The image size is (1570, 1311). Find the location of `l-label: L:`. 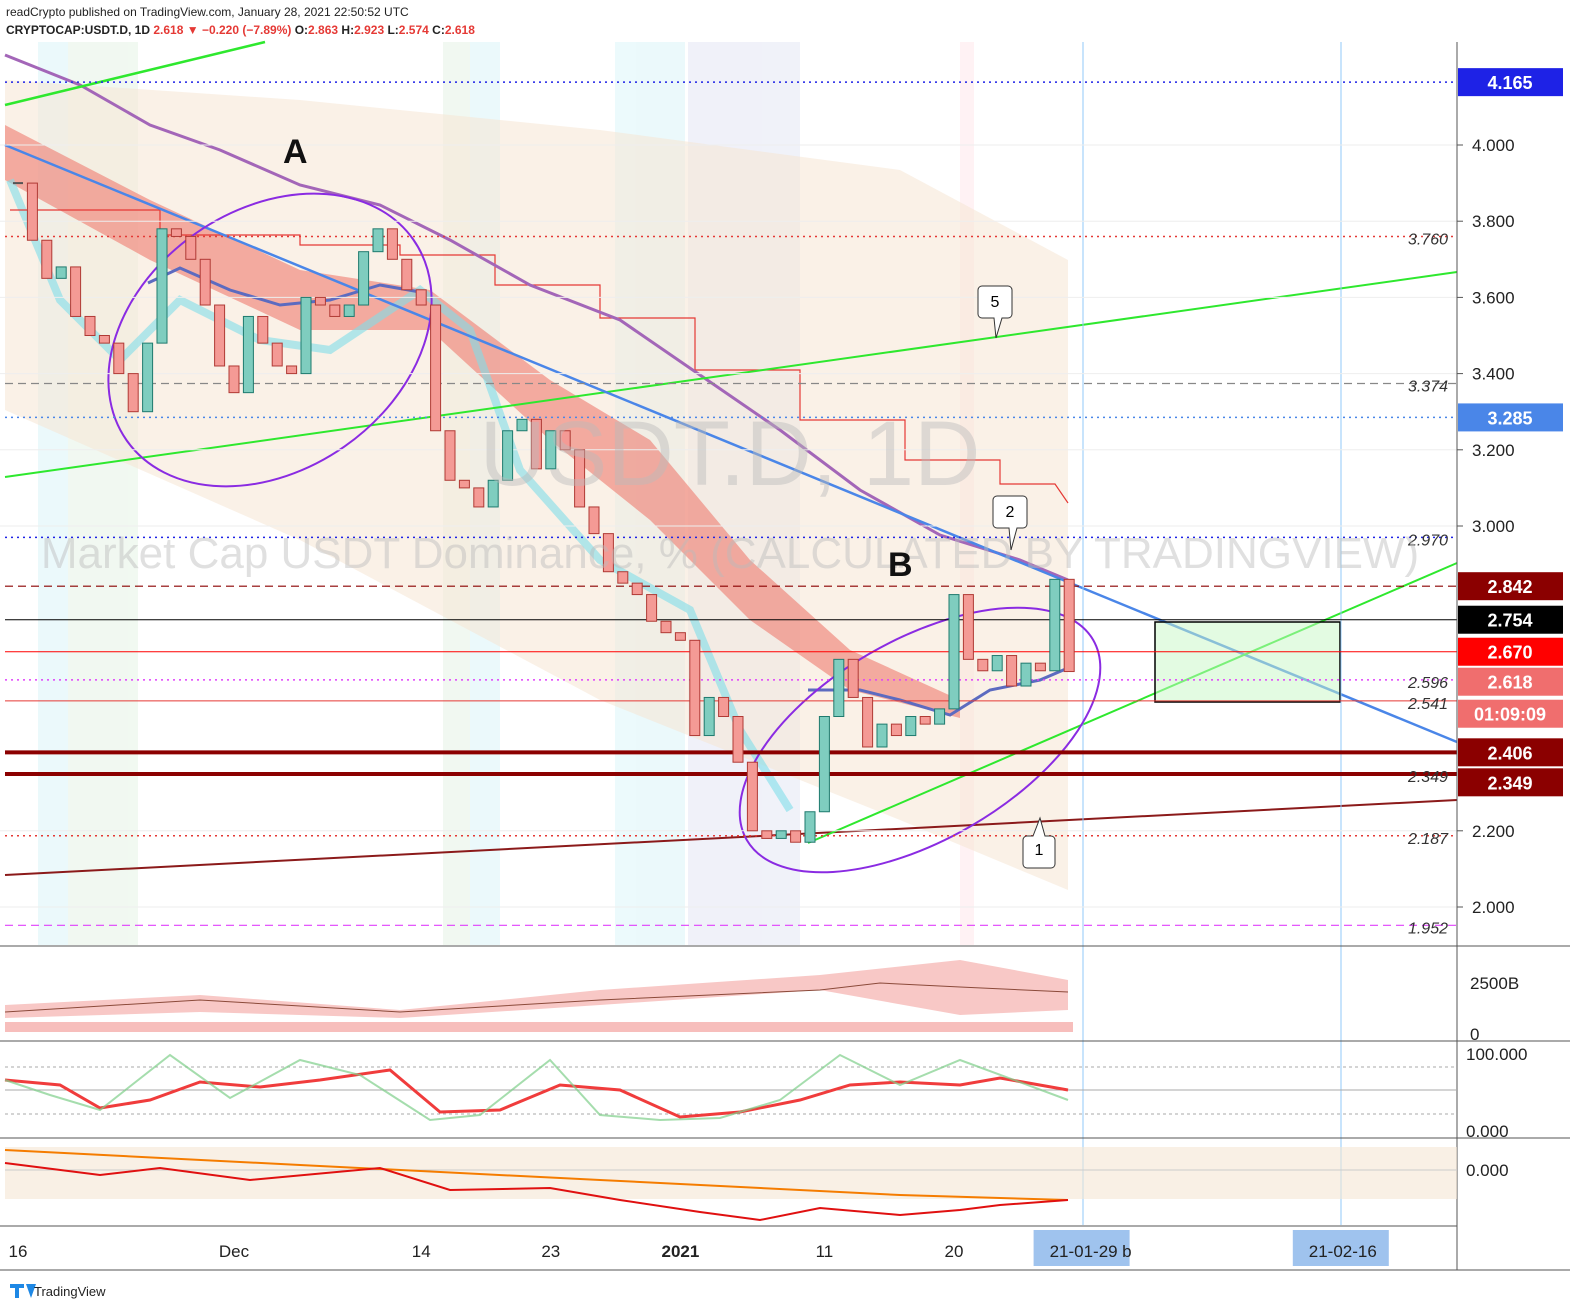

l-label: L: is located at coordinates (392, 30).